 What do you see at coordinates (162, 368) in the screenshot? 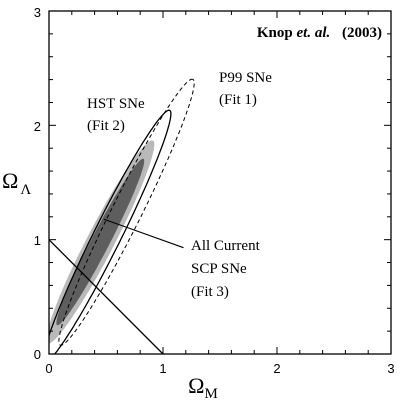
I see `x-tick-label-1: 1` at bounding box center [162, 368].